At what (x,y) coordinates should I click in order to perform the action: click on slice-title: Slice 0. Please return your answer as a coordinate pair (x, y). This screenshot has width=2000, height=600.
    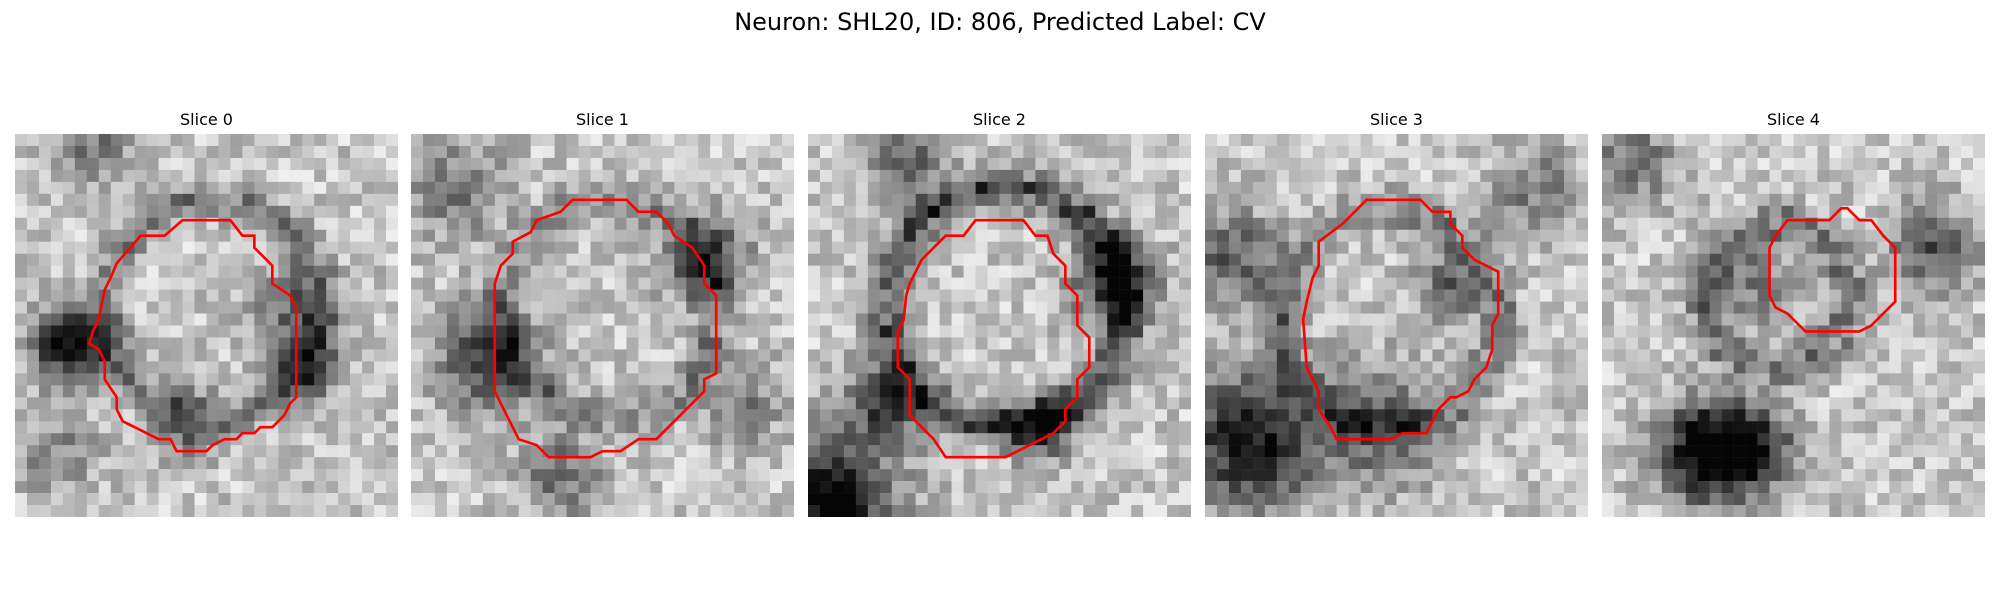
    Looking at the image, I should click on (206, 119).